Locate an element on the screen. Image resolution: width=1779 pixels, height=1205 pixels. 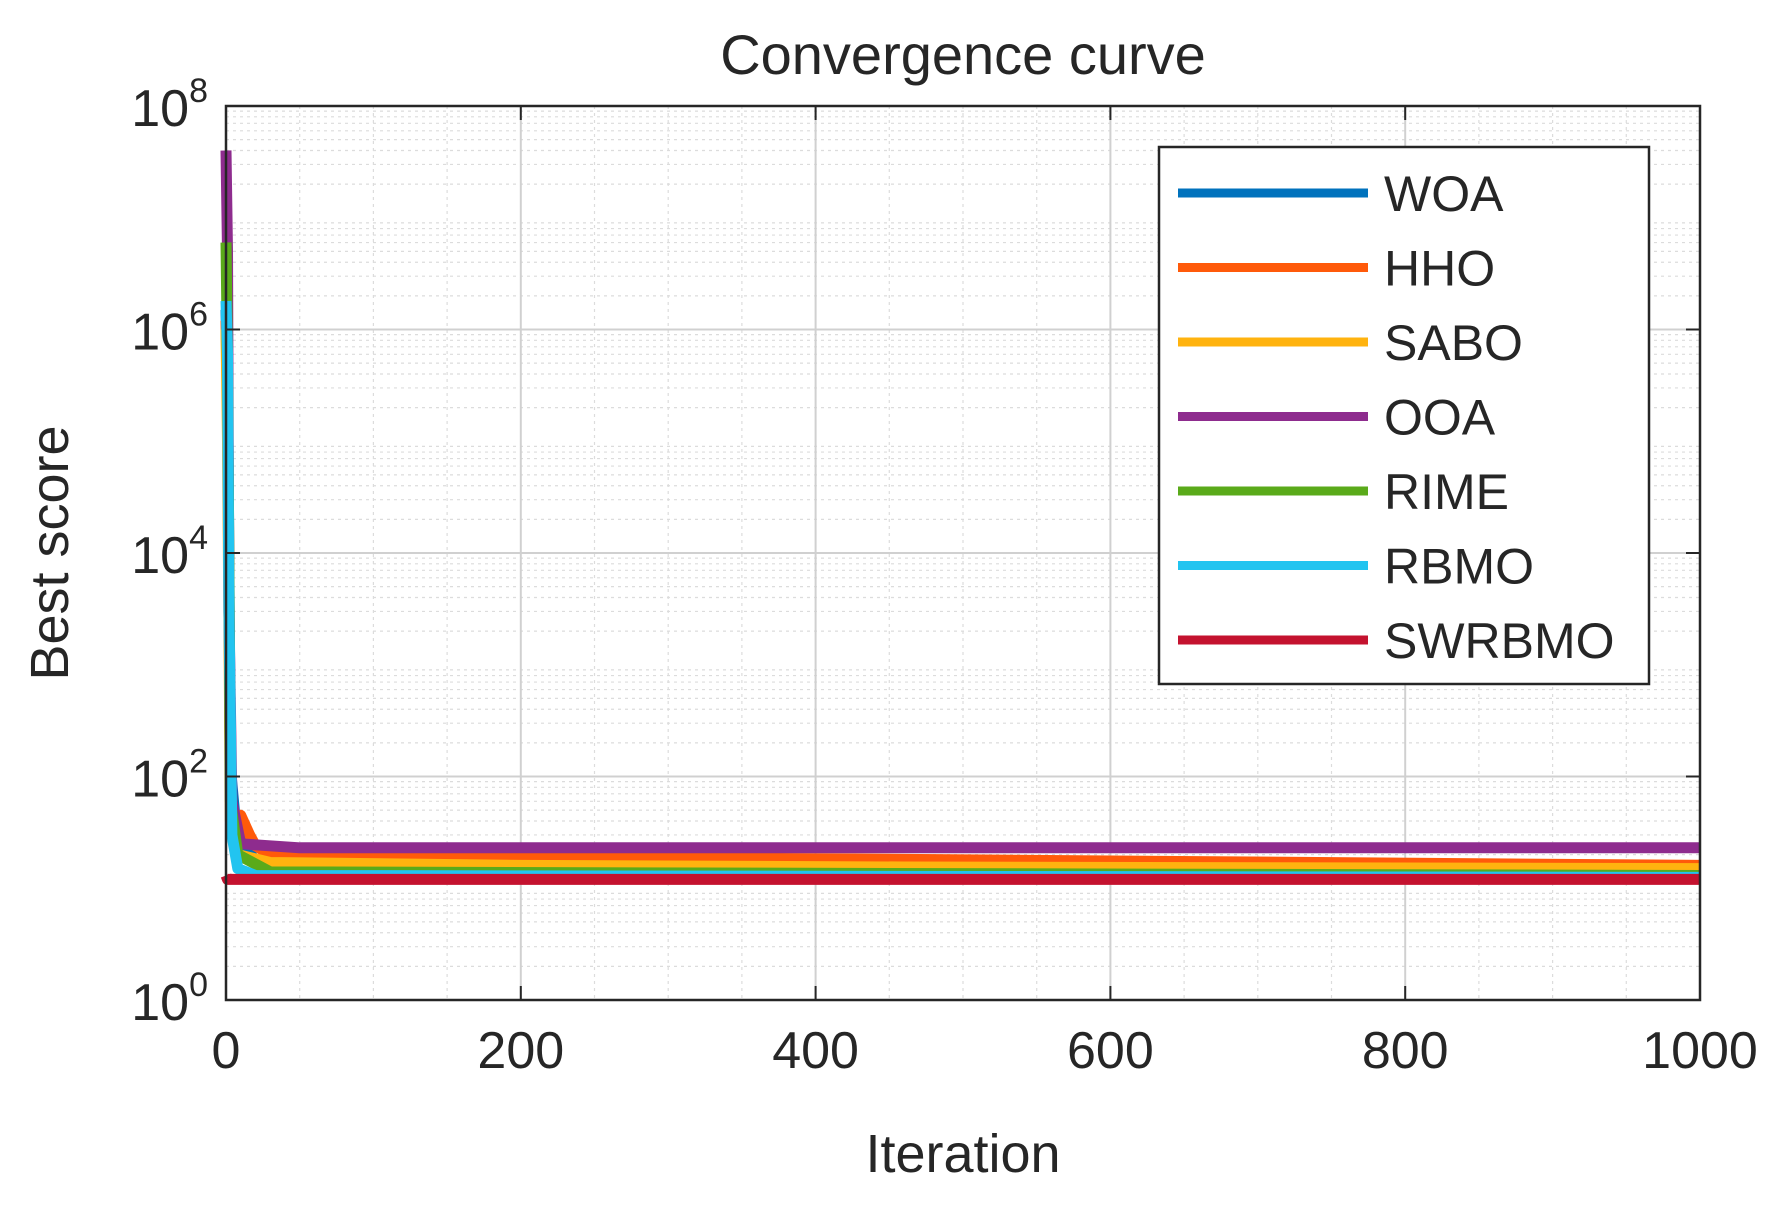
y-tick-label: 10⁶ is located at coordinates (169, 329).